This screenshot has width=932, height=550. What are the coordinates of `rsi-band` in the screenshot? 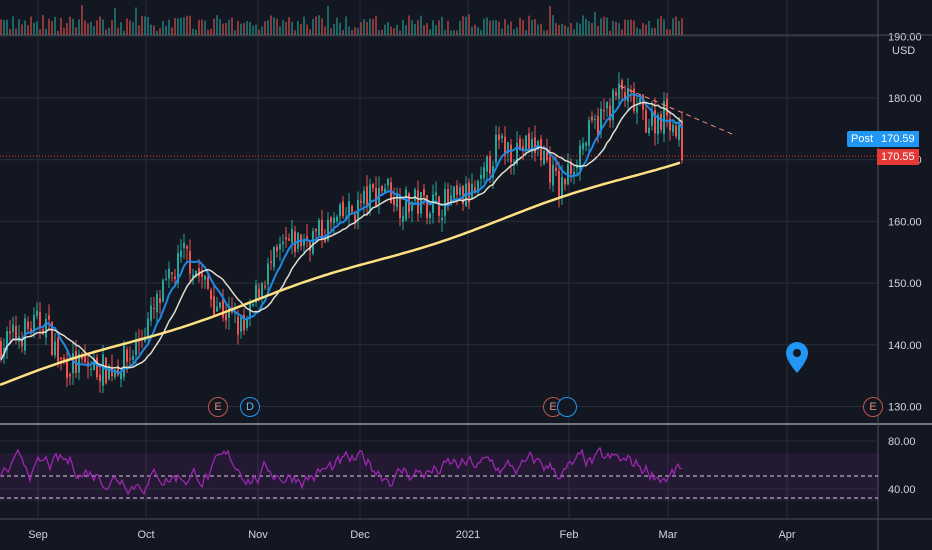 It's located at (439, 477).